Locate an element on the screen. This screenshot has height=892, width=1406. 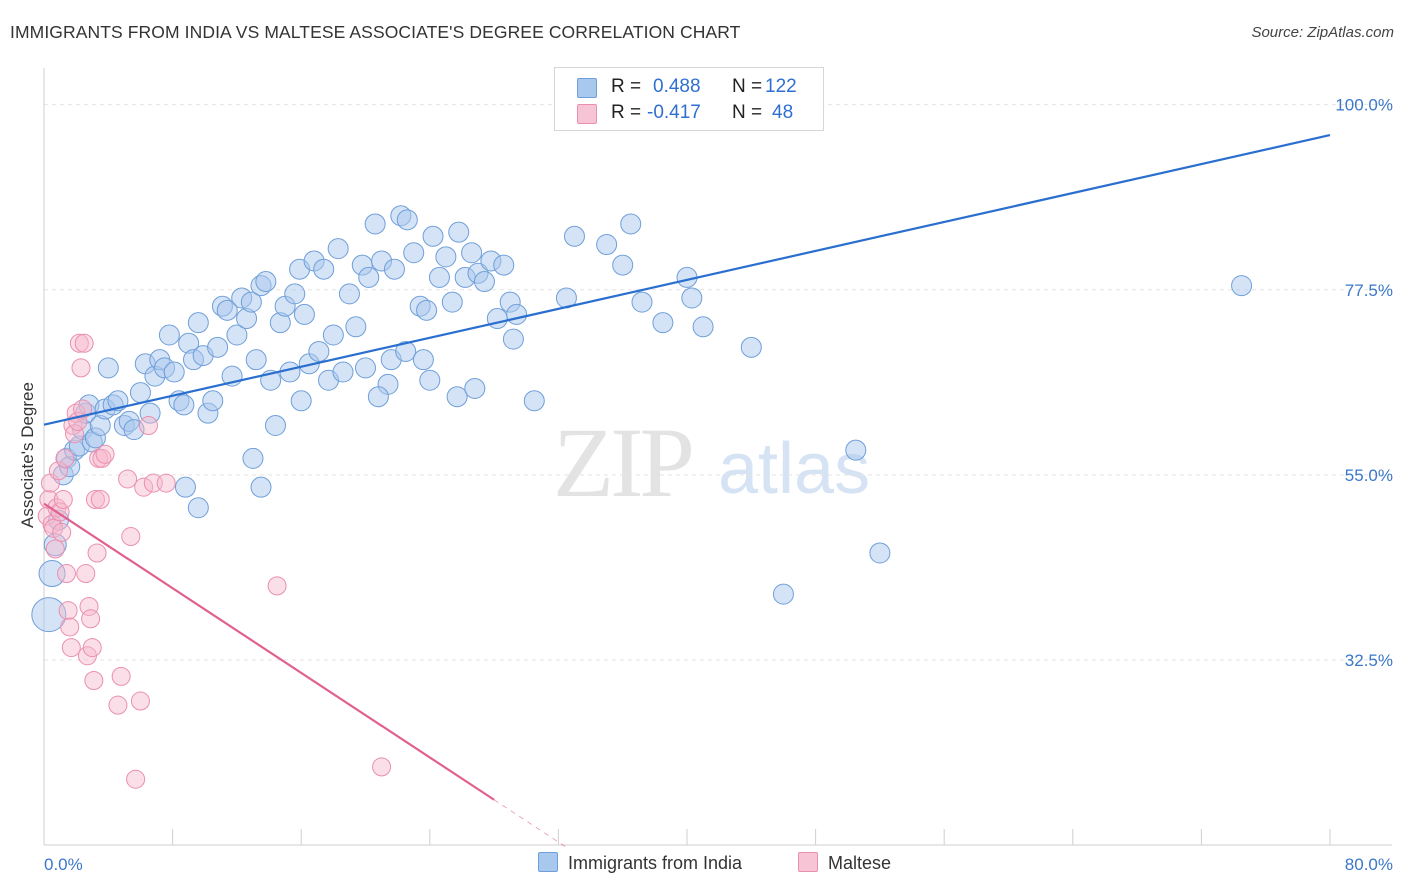
legend-swatch-india is located at coordinates (587, 88).